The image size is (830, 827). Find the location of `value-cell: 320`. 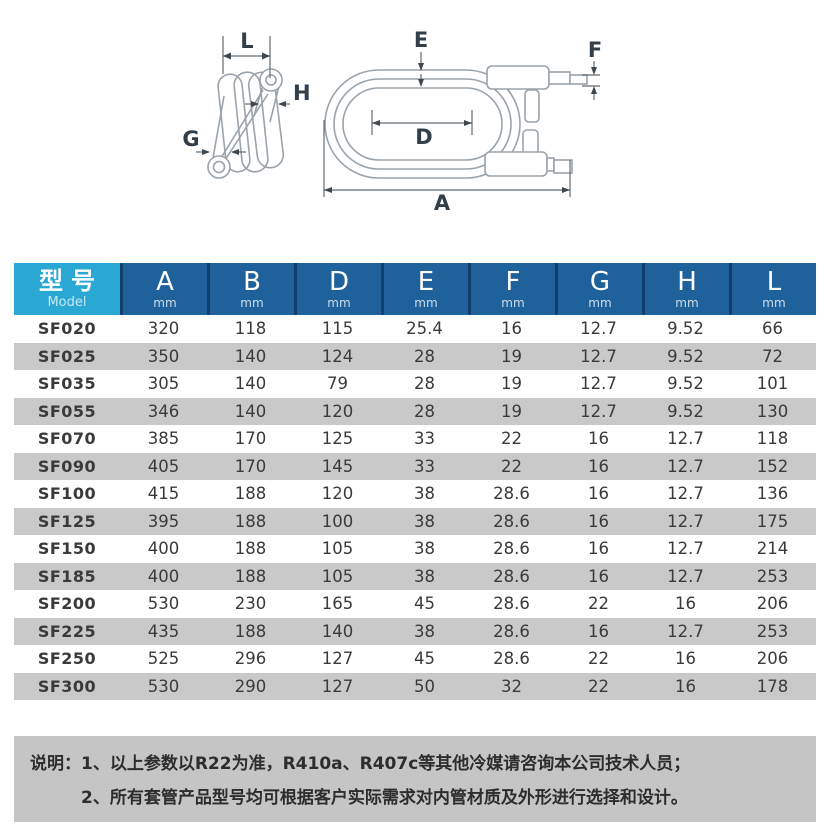

value-cell: 320 is located at coordinates (163, 329).